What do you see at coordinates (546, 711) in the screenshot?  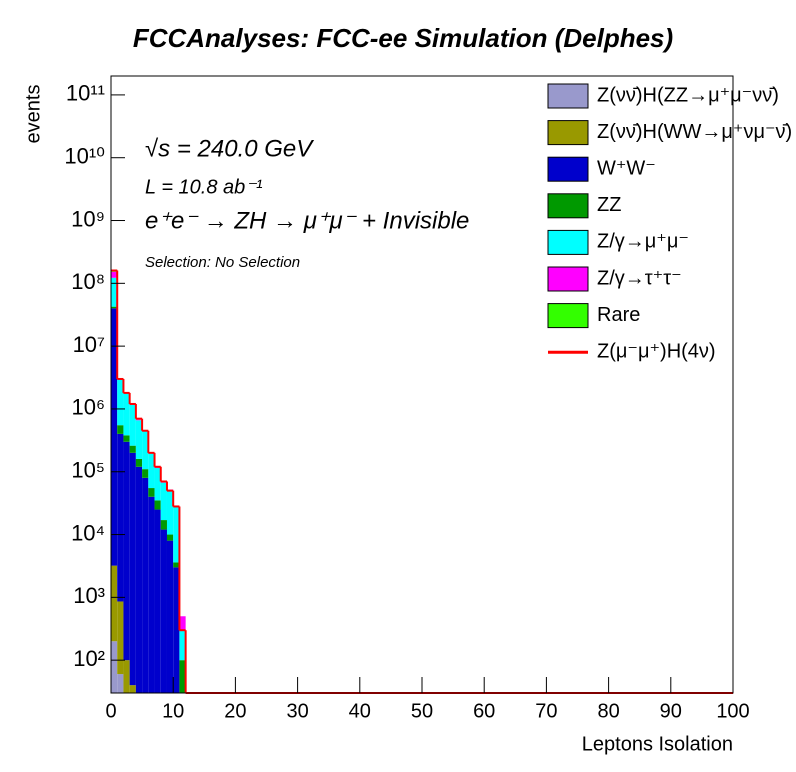 I see `x-tick-label: 70` at bounding box center [546, 711].